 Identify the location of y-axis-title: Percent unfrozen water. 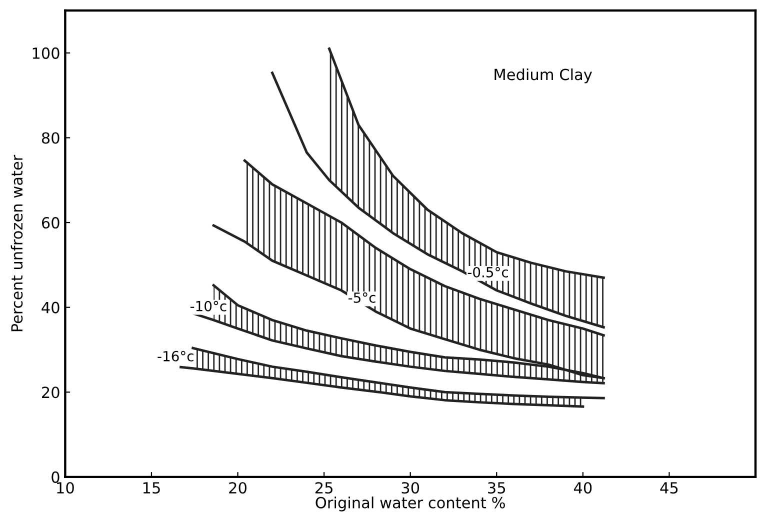
(16, 243).